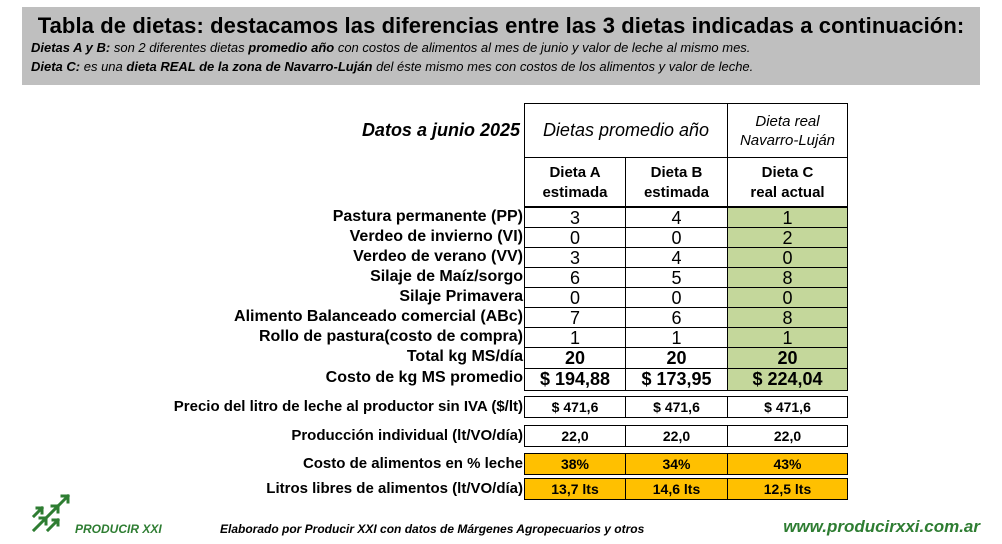 The width and height of the screenshot is (1002, 544). What do you see at coordinates (787, 436) in the screenshot?
I see `summary-cell-c: 22,0` at bounding box center [787, 436].